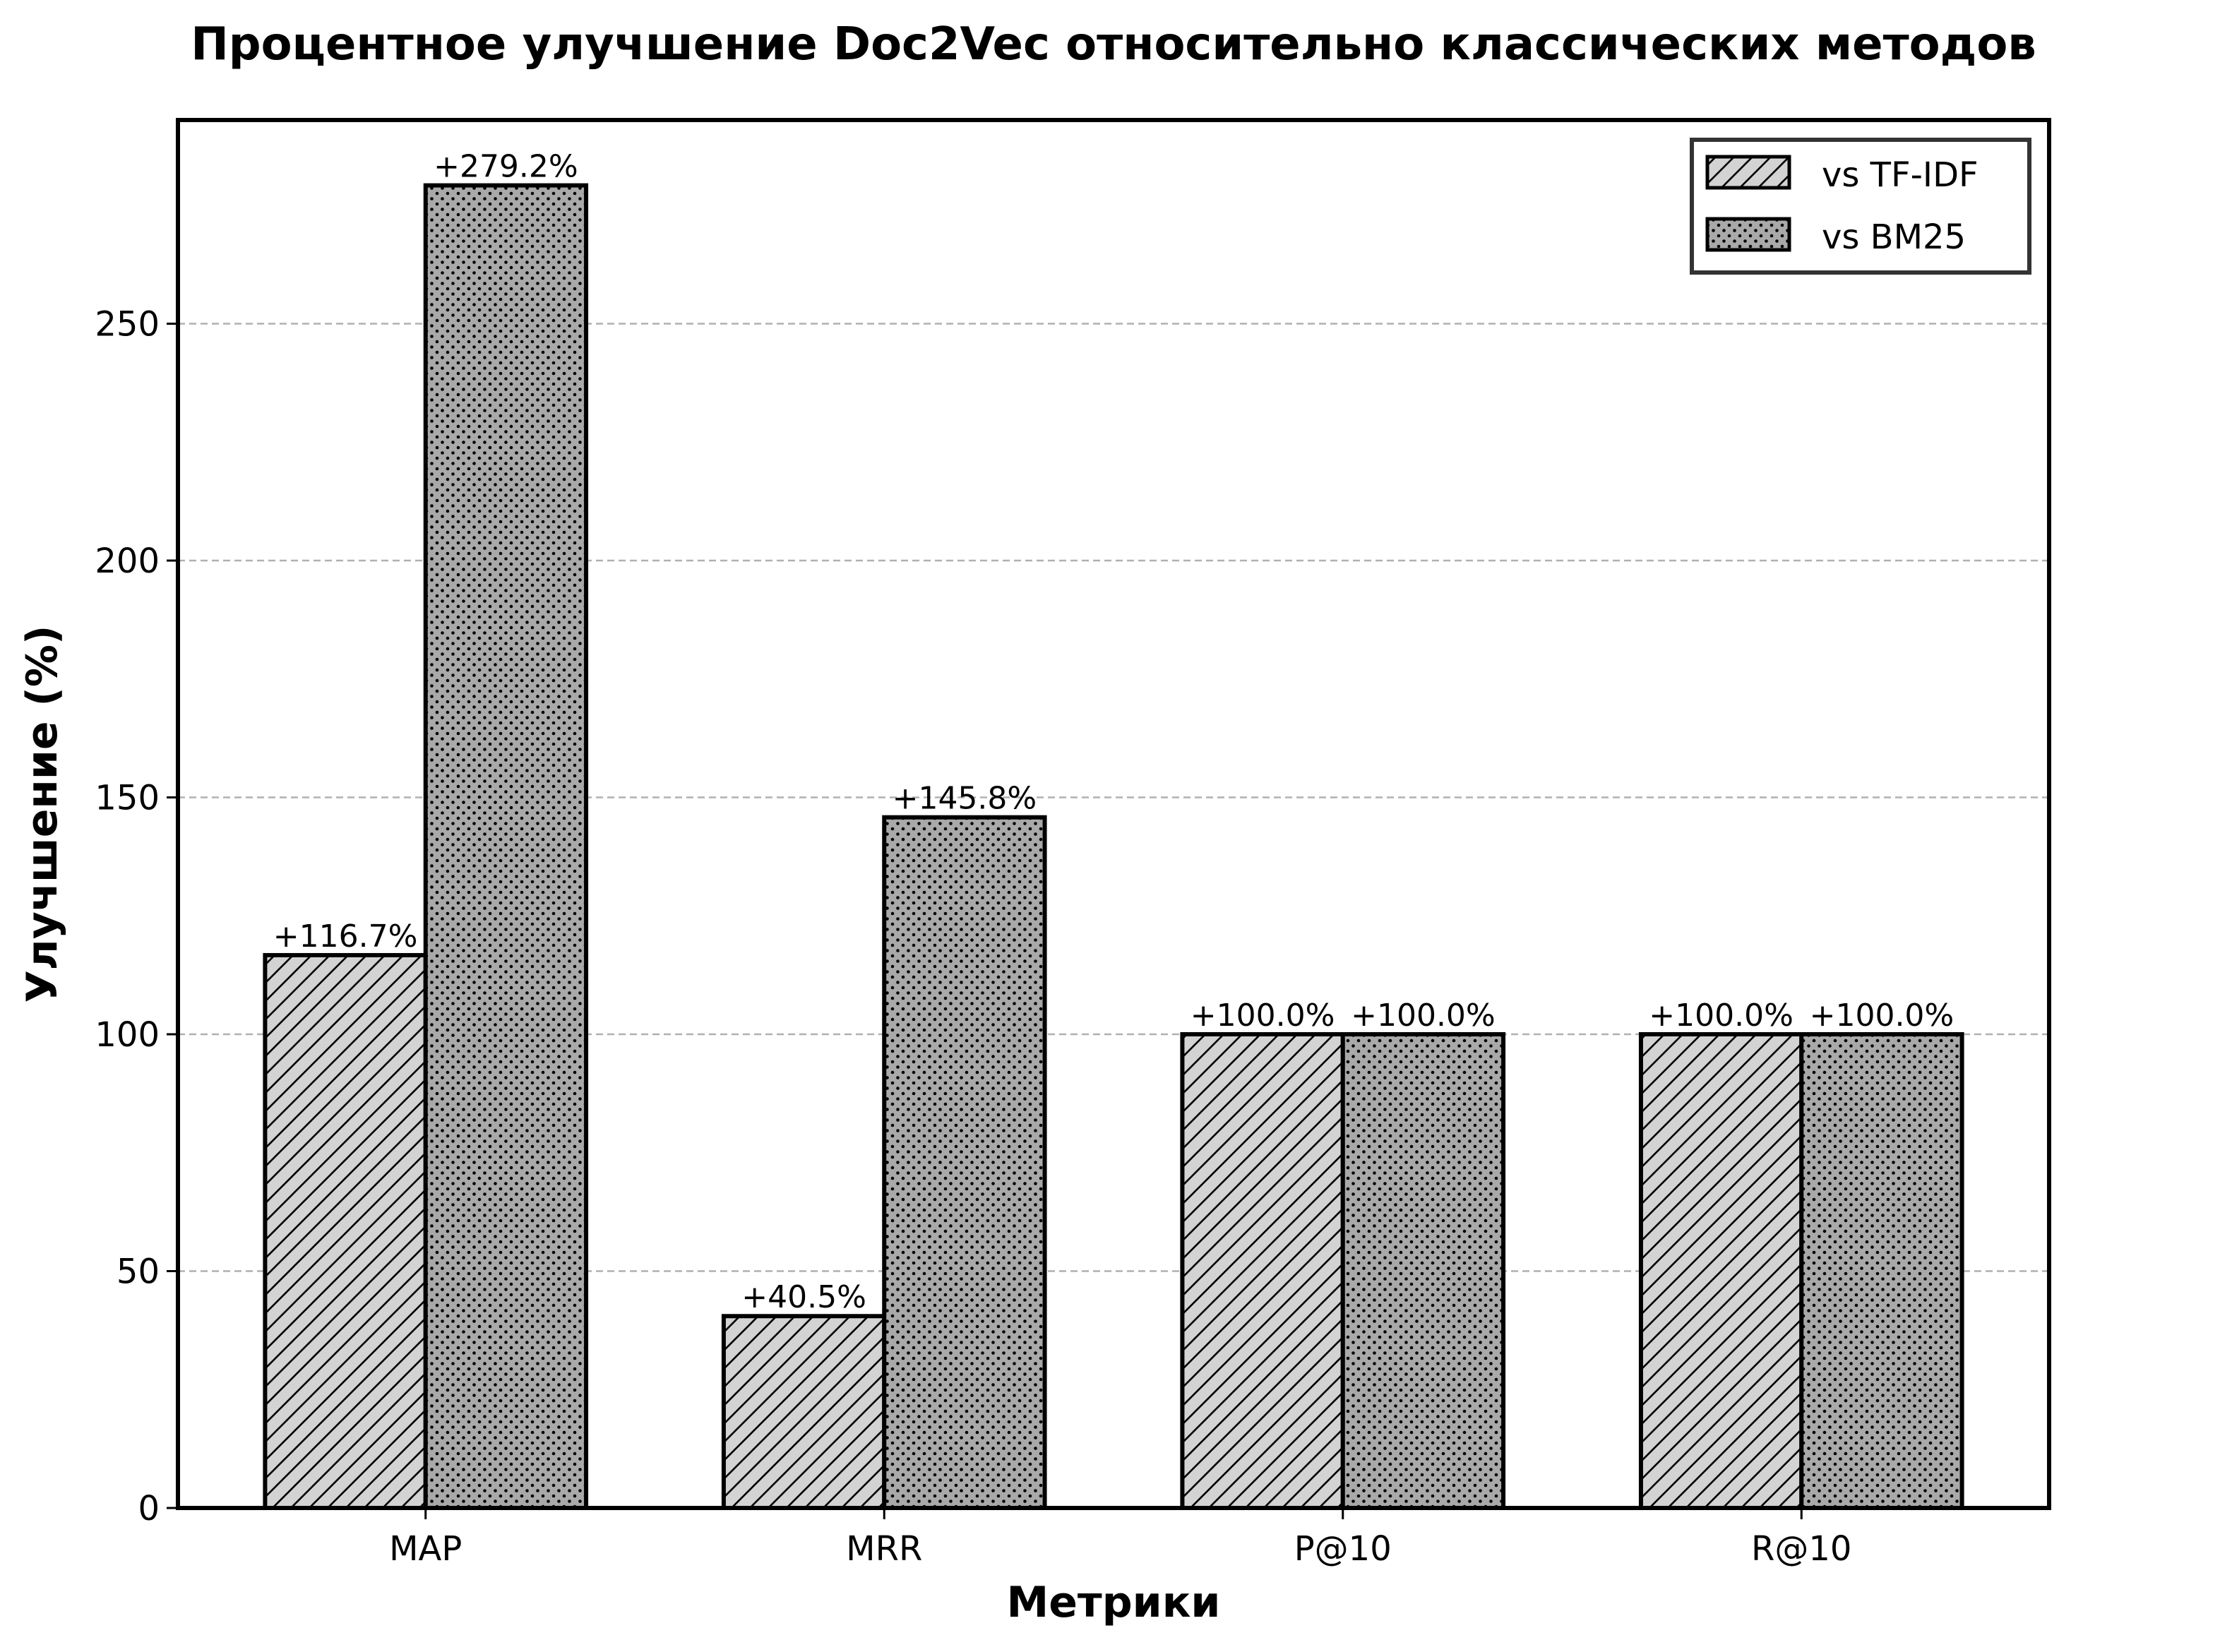 This screenshot has height=1652, width=2220. What do you see at coordinates (127, 561) in the screenshot?
I see `y-tick-label-200: 200` at bounding box center [127, 561].